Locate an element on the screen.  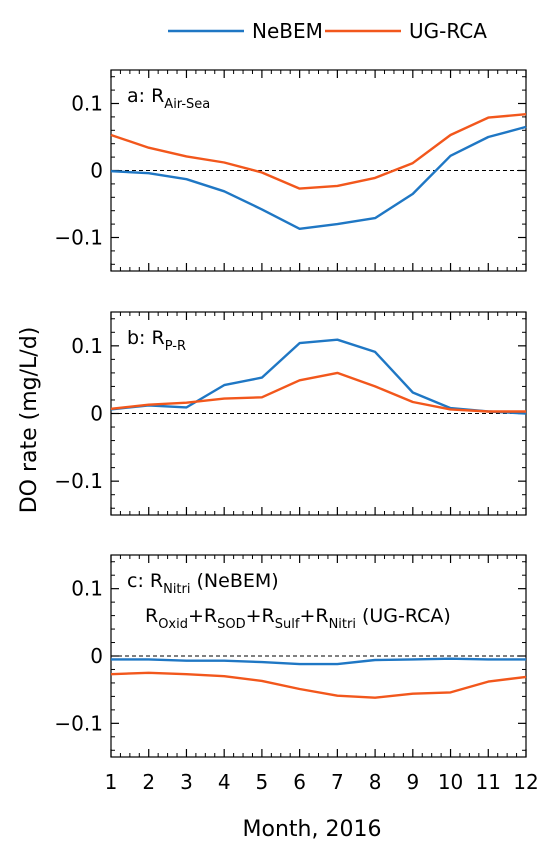
panel-label-subscript: Oxid is located at coordinates (173, 624).